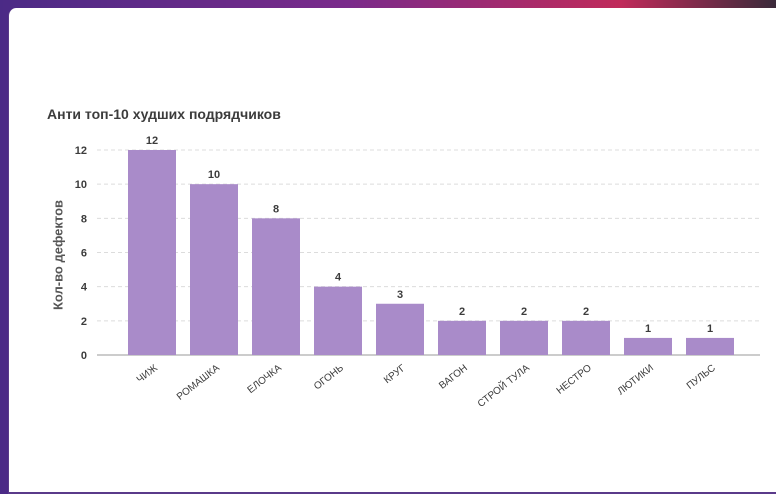 The image size is (776, 494). Describe the element at coordinates (84, 219) in the screenshot. I see `y-tick-label: 8` at that location.